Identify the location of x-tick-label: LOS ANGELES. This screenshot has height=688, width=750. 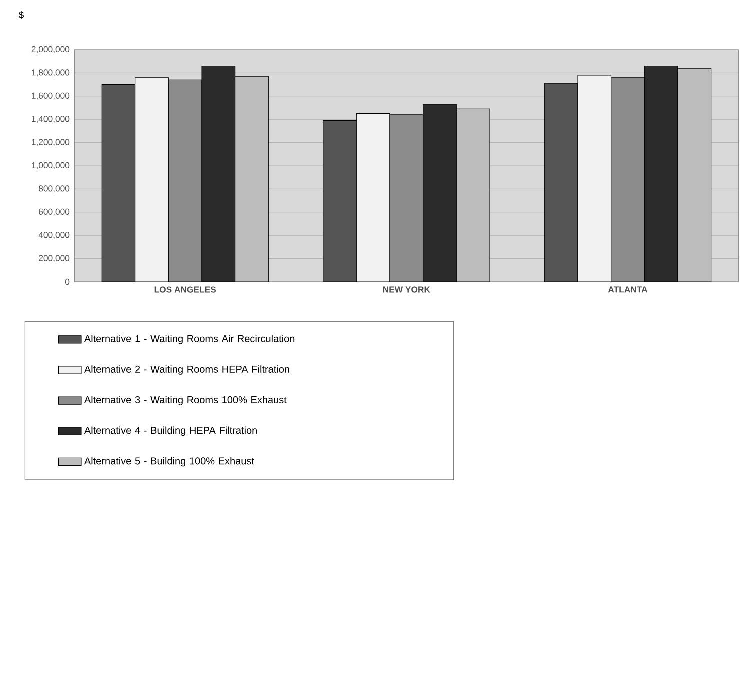
(185, 289).